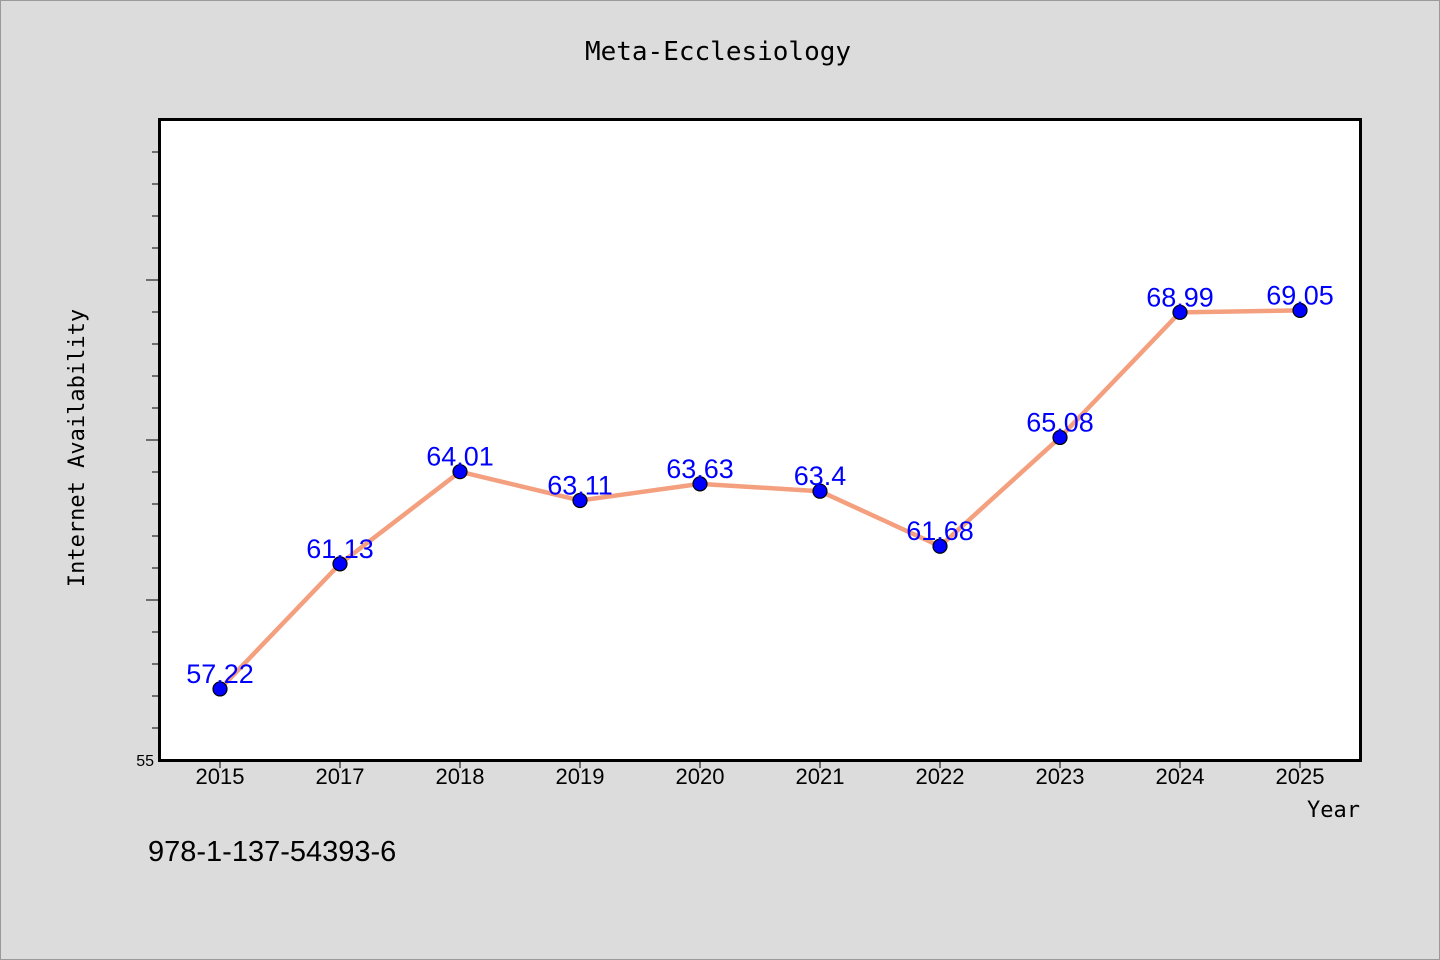 This screenshot has height=960, width=1440. What do you see at coordinates (1060, 776) in the screenshot?
I see `x-tick-label: 2023` at bounding box center [1060, 776].